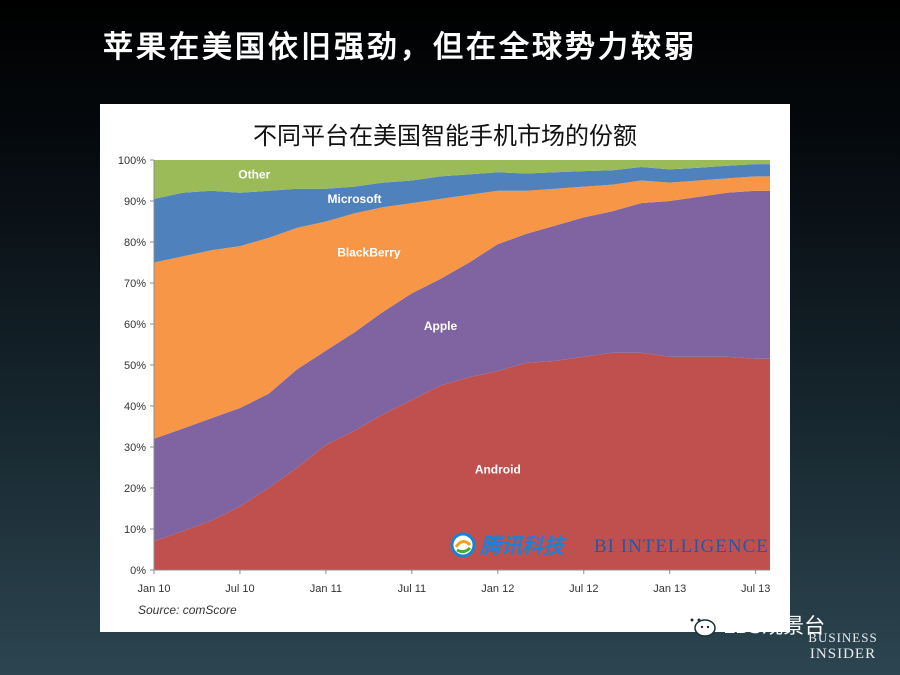 The height and width of the screenshot is (675, 900). I want to click on y-tick-label: 50%, so click(135, 366).